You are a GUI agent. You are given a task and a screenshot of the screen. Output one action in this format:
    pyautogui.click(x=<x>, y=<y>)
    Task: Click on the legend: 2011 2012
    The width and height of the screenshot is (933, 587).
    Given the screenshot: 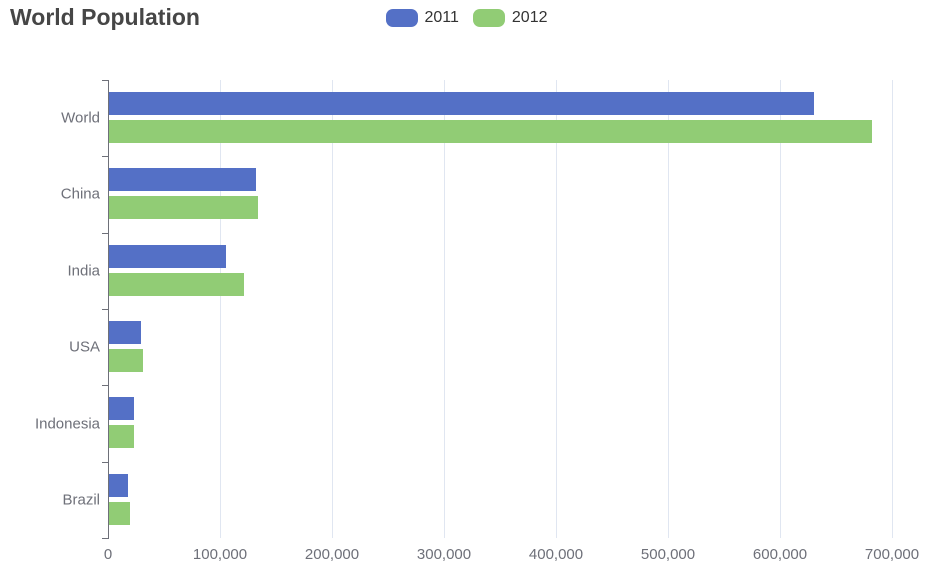 What is the action you would take?
    pyautogui.click(x=466, y=18)
    